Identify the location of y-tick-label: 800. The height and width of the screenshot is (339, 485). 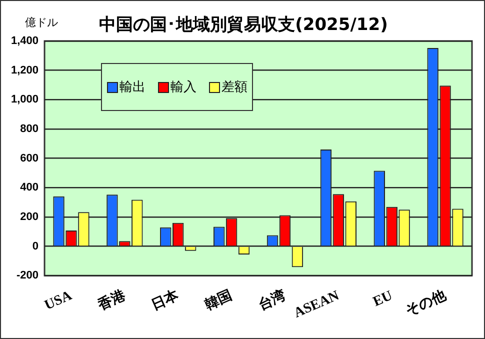
(29, 129).